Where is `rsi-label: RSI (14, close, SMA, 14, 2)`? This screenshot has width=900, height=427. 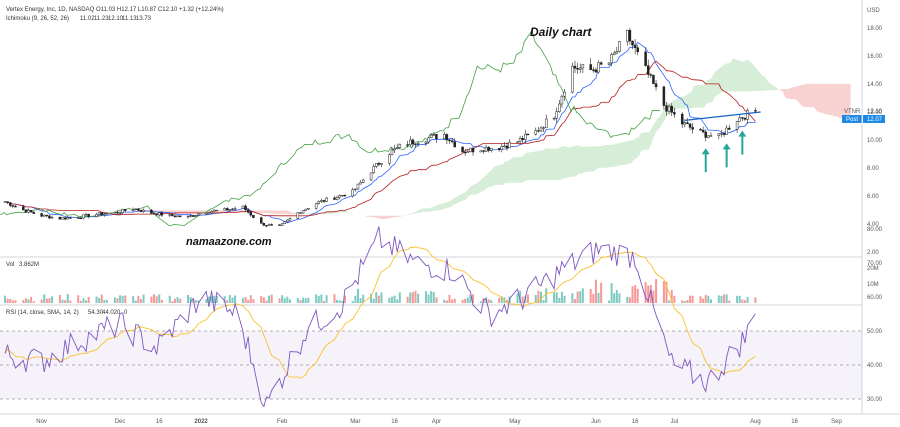
rsi-label: RSI (14, close, SMA, 14, 2) is located at coordinates (42, 313).